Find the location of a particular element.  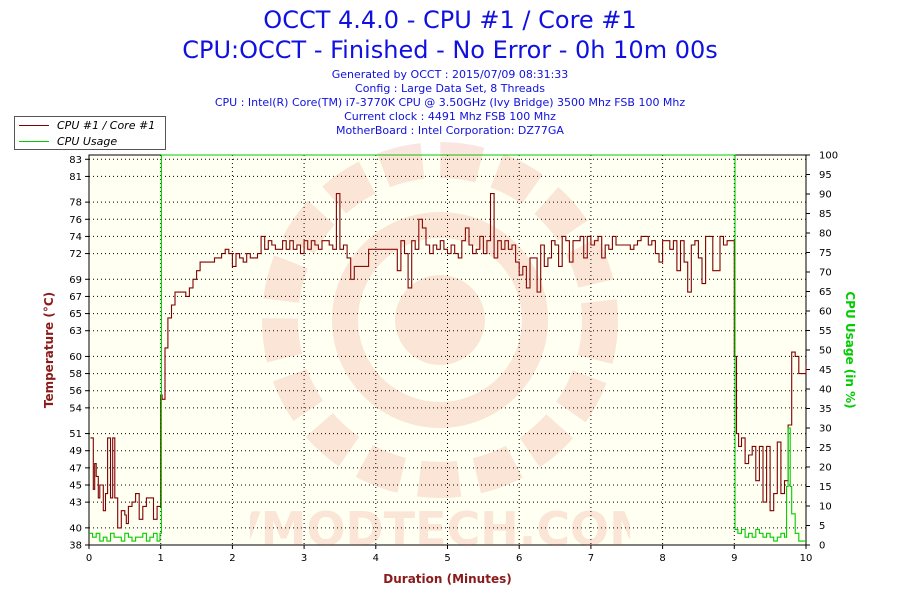

y-left-tick-label: 47 is located at coordinates (75, 468).